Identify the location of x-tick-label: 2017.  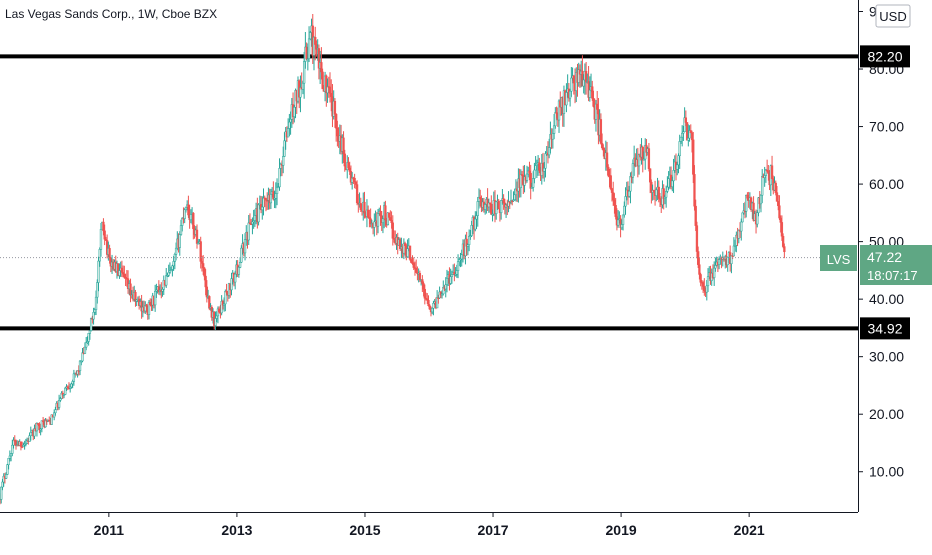
(492, 530).